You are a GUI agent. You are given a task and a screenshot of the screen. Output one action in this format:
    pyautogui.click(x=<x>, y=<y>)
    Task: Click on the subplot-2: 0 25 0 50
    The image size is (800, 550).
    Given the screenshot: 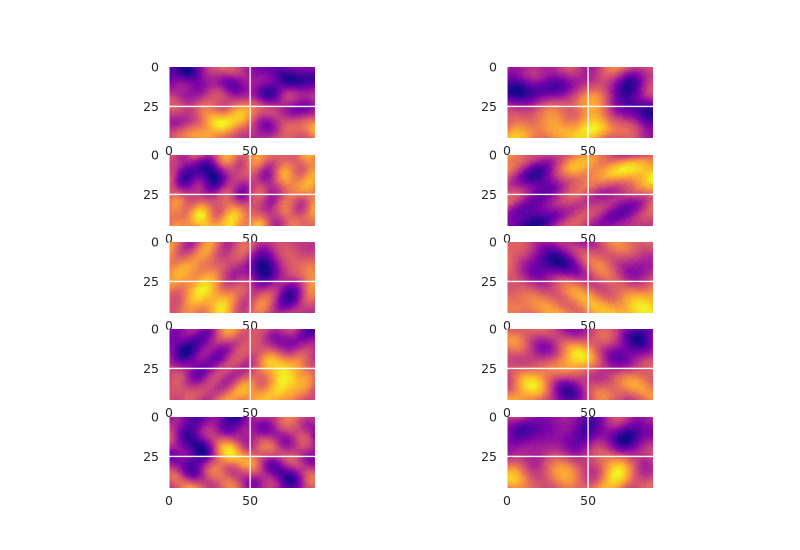 What is the action you would take?
    pyautogui.click(x=567, y=109)
    